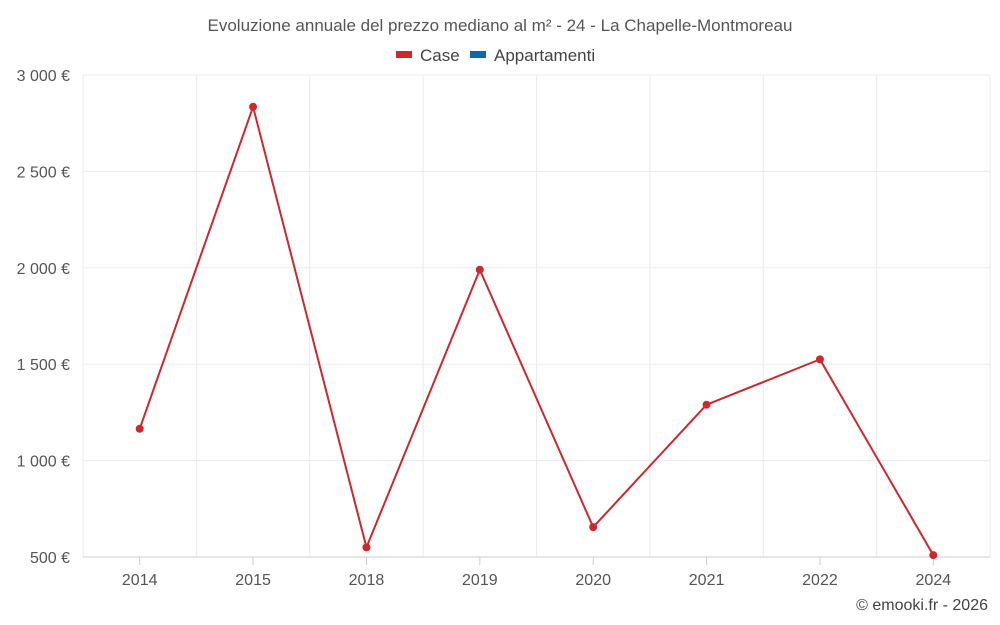  I want to click on legend-swatch-case, so click(404, 54).